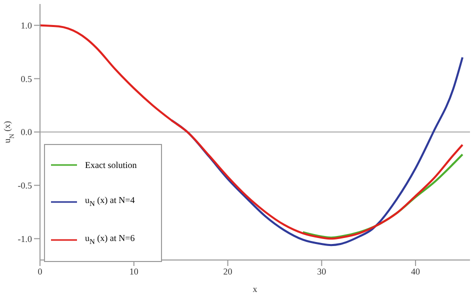  Describe the element at coordinates (25, 185) in the screenshot. I see `y-tick-label: -0.5` at that location.